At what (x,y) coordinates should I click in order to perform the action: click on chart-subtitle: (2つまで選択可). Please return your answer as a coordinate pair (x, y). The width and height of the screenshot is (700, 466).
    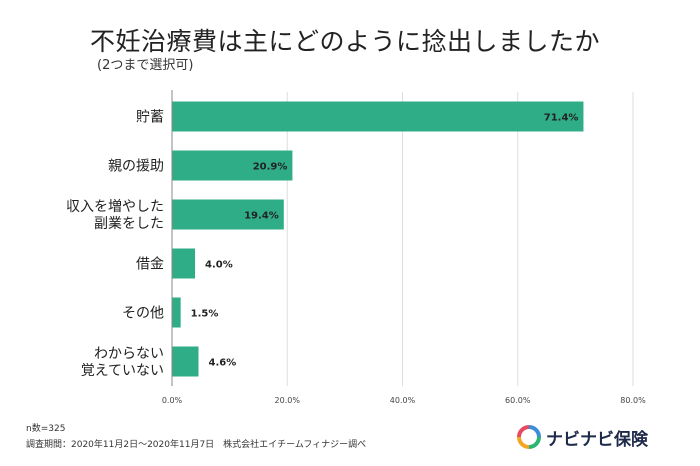
    Looking at the image, I should click on (145, 65).